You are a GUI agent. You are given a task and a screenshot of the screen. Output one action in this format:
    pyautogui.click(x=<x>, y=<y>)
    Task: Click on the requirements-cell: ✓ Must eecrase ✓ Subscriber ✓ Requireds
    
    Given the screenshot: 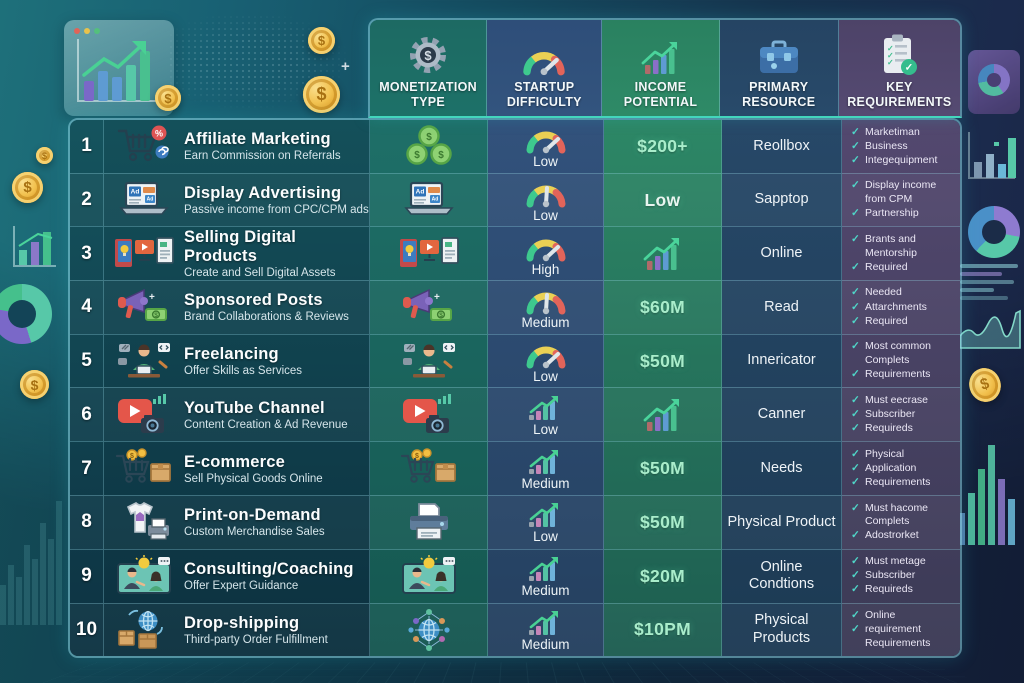 What is the action you would take?
    pyautogui.click(x=901, y=414)
    